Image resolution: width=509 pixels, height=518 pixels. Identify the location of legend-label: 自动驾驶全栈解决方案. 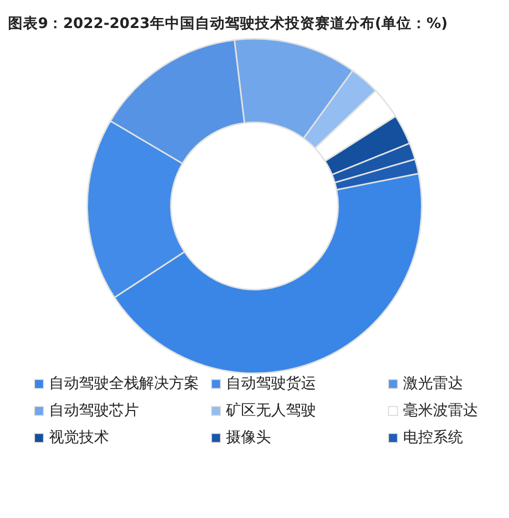
(124, 383).